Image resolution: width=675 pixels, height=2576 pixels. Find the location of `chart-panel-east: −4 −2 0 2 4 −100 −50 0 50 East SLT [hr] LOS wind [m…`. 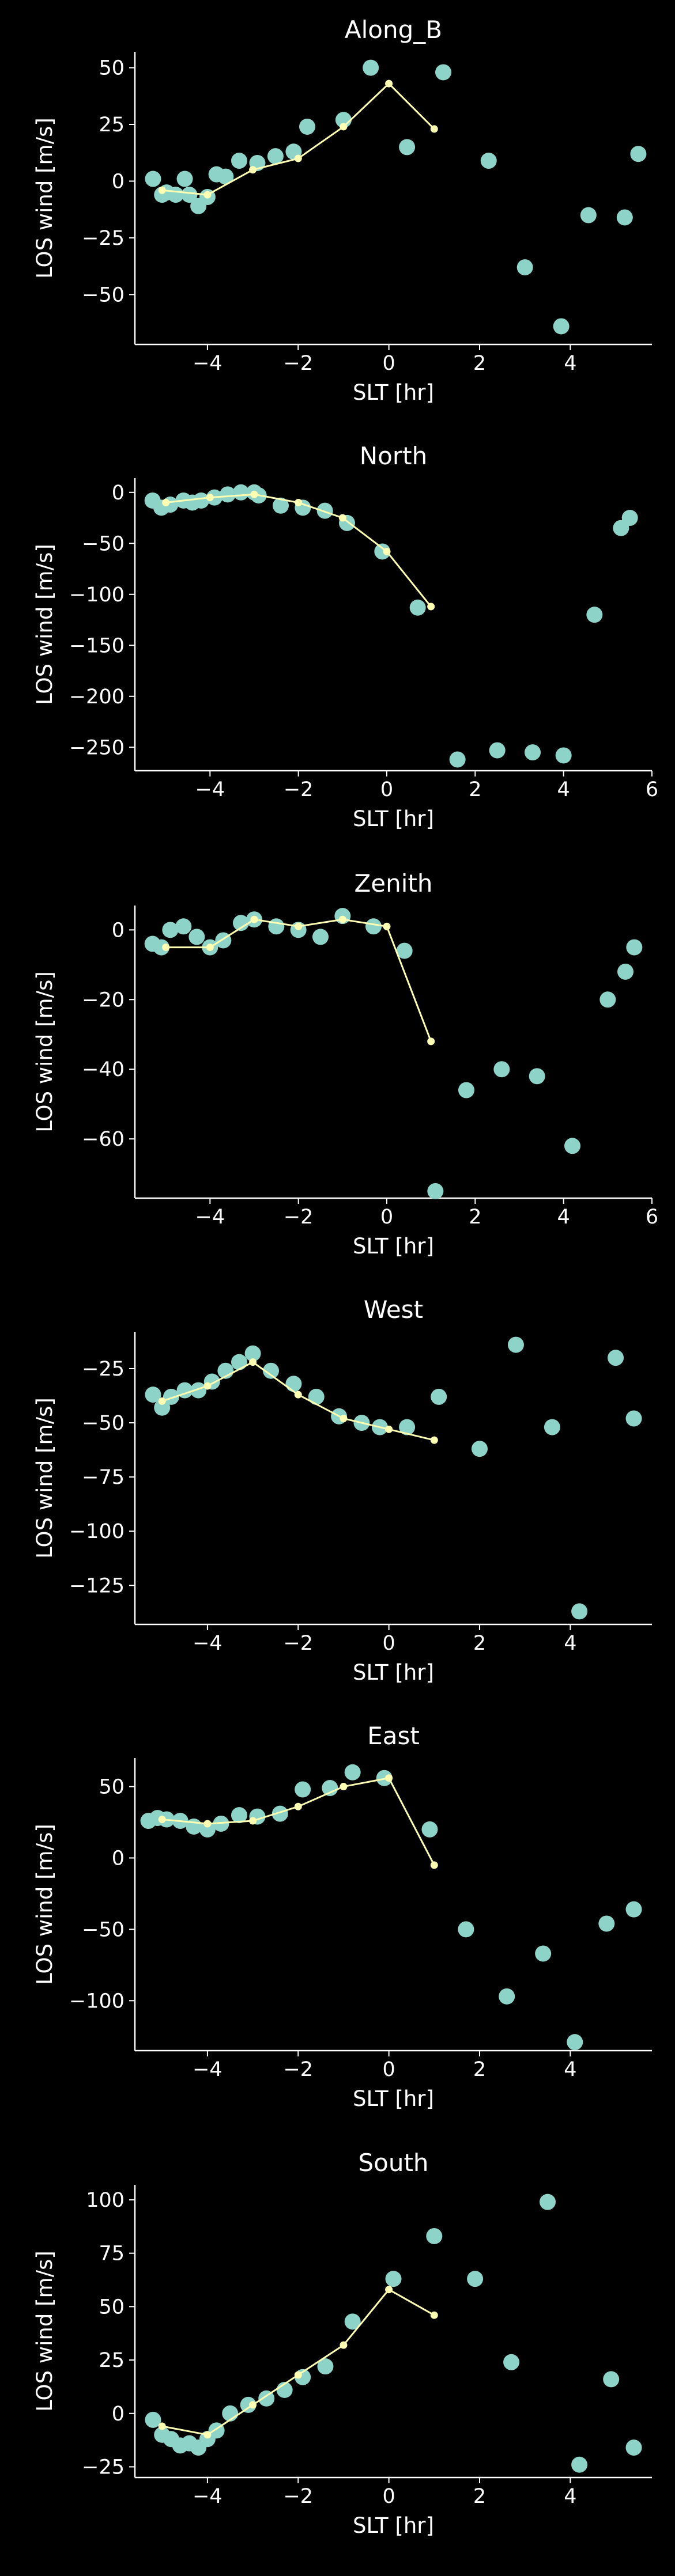

chart-panel-east: −4 −2 0 2 4 −100 −50 0 50 East SLT [hr] LOS wind [m… is located at coordinates (342, 1916).